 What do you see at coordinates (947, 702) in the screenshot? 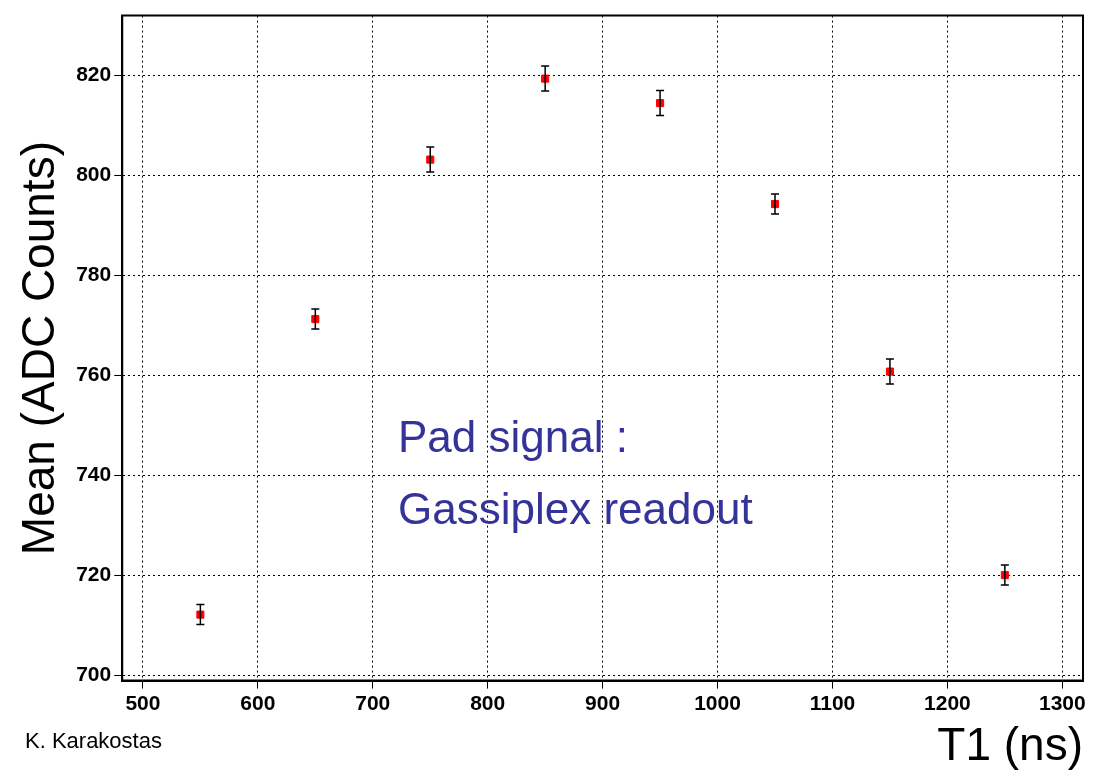
I see `x-tick-label: 1200` at bounding box center [947, 702].